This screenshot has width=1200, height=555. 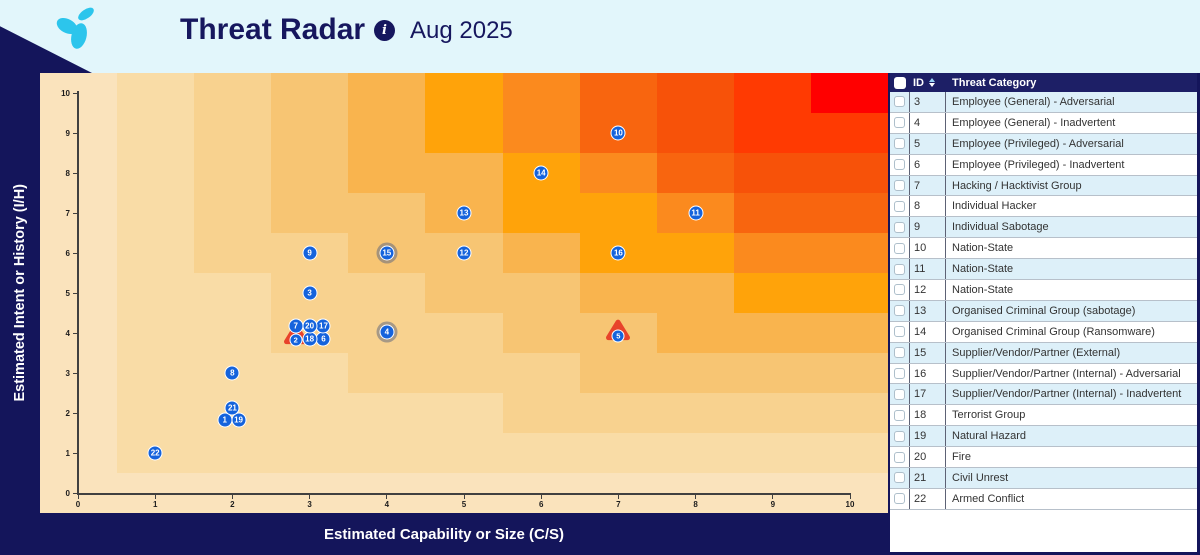 What do you see at coordinates (994, 82) in the screenshot?
I see `column-header-category: Threat Category` at bounding box center [994, 82].